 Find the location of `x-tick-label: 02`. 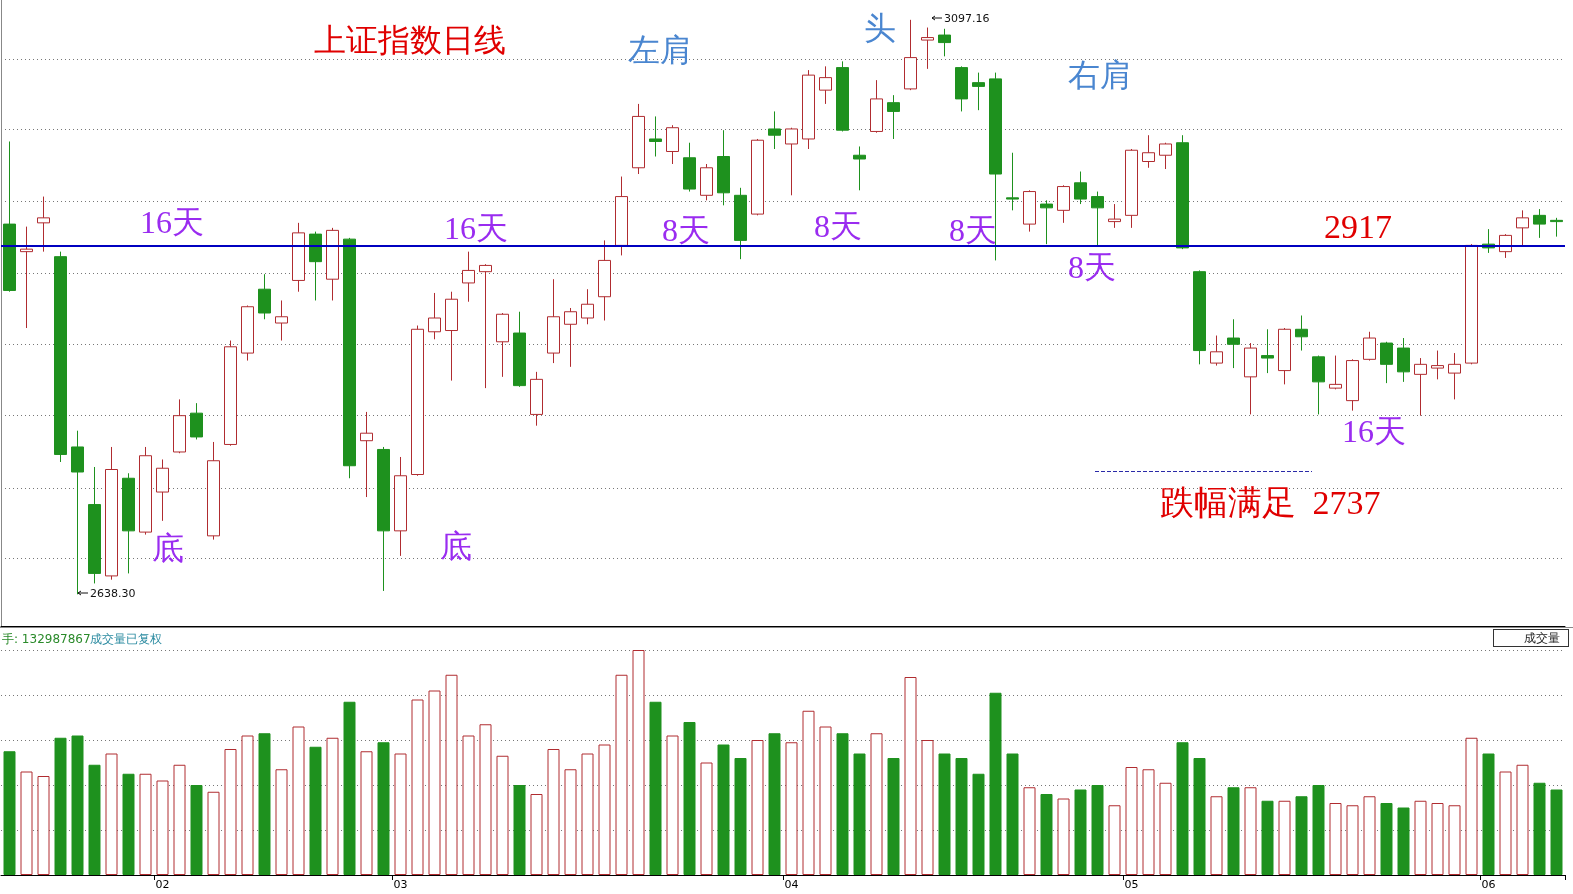

x-tick-label: 02 is located at coordinates (162, 884).